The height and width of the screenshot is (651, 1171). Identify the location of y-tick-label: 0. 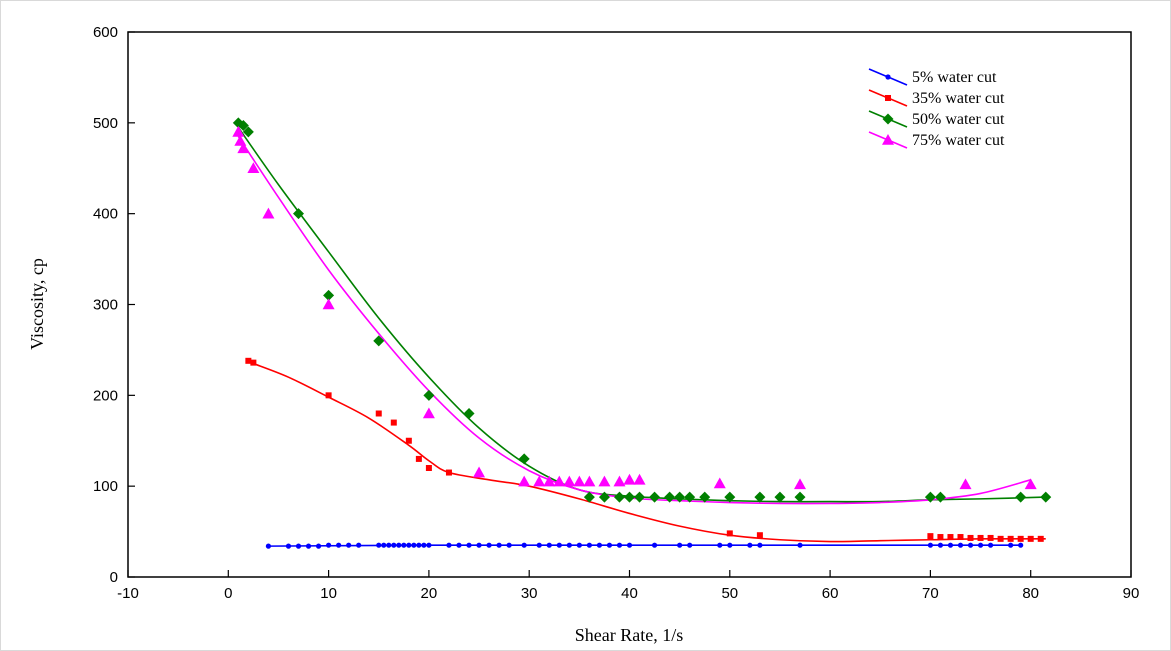
(114, 577).